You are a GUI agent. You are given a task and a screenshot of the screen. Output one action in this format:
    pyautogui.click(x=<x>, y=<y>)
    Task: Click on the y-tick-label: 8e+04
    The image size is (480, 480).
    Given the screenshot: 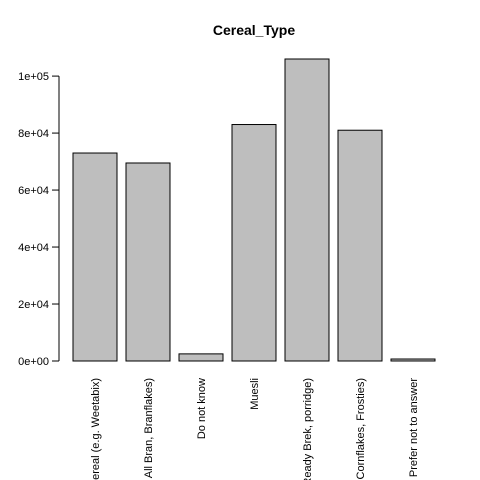 What is the action you would take?
    pyautogui.click(x=33, y=134)
    